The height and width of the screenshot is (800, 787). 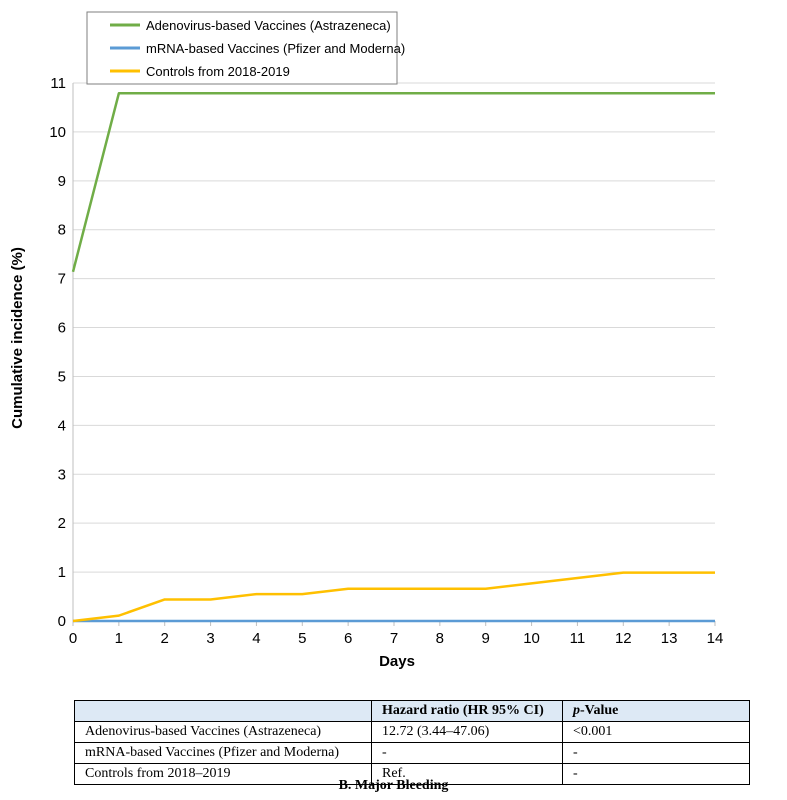 I want to click on y-tick-label: 5, so click(x=62, y=376).